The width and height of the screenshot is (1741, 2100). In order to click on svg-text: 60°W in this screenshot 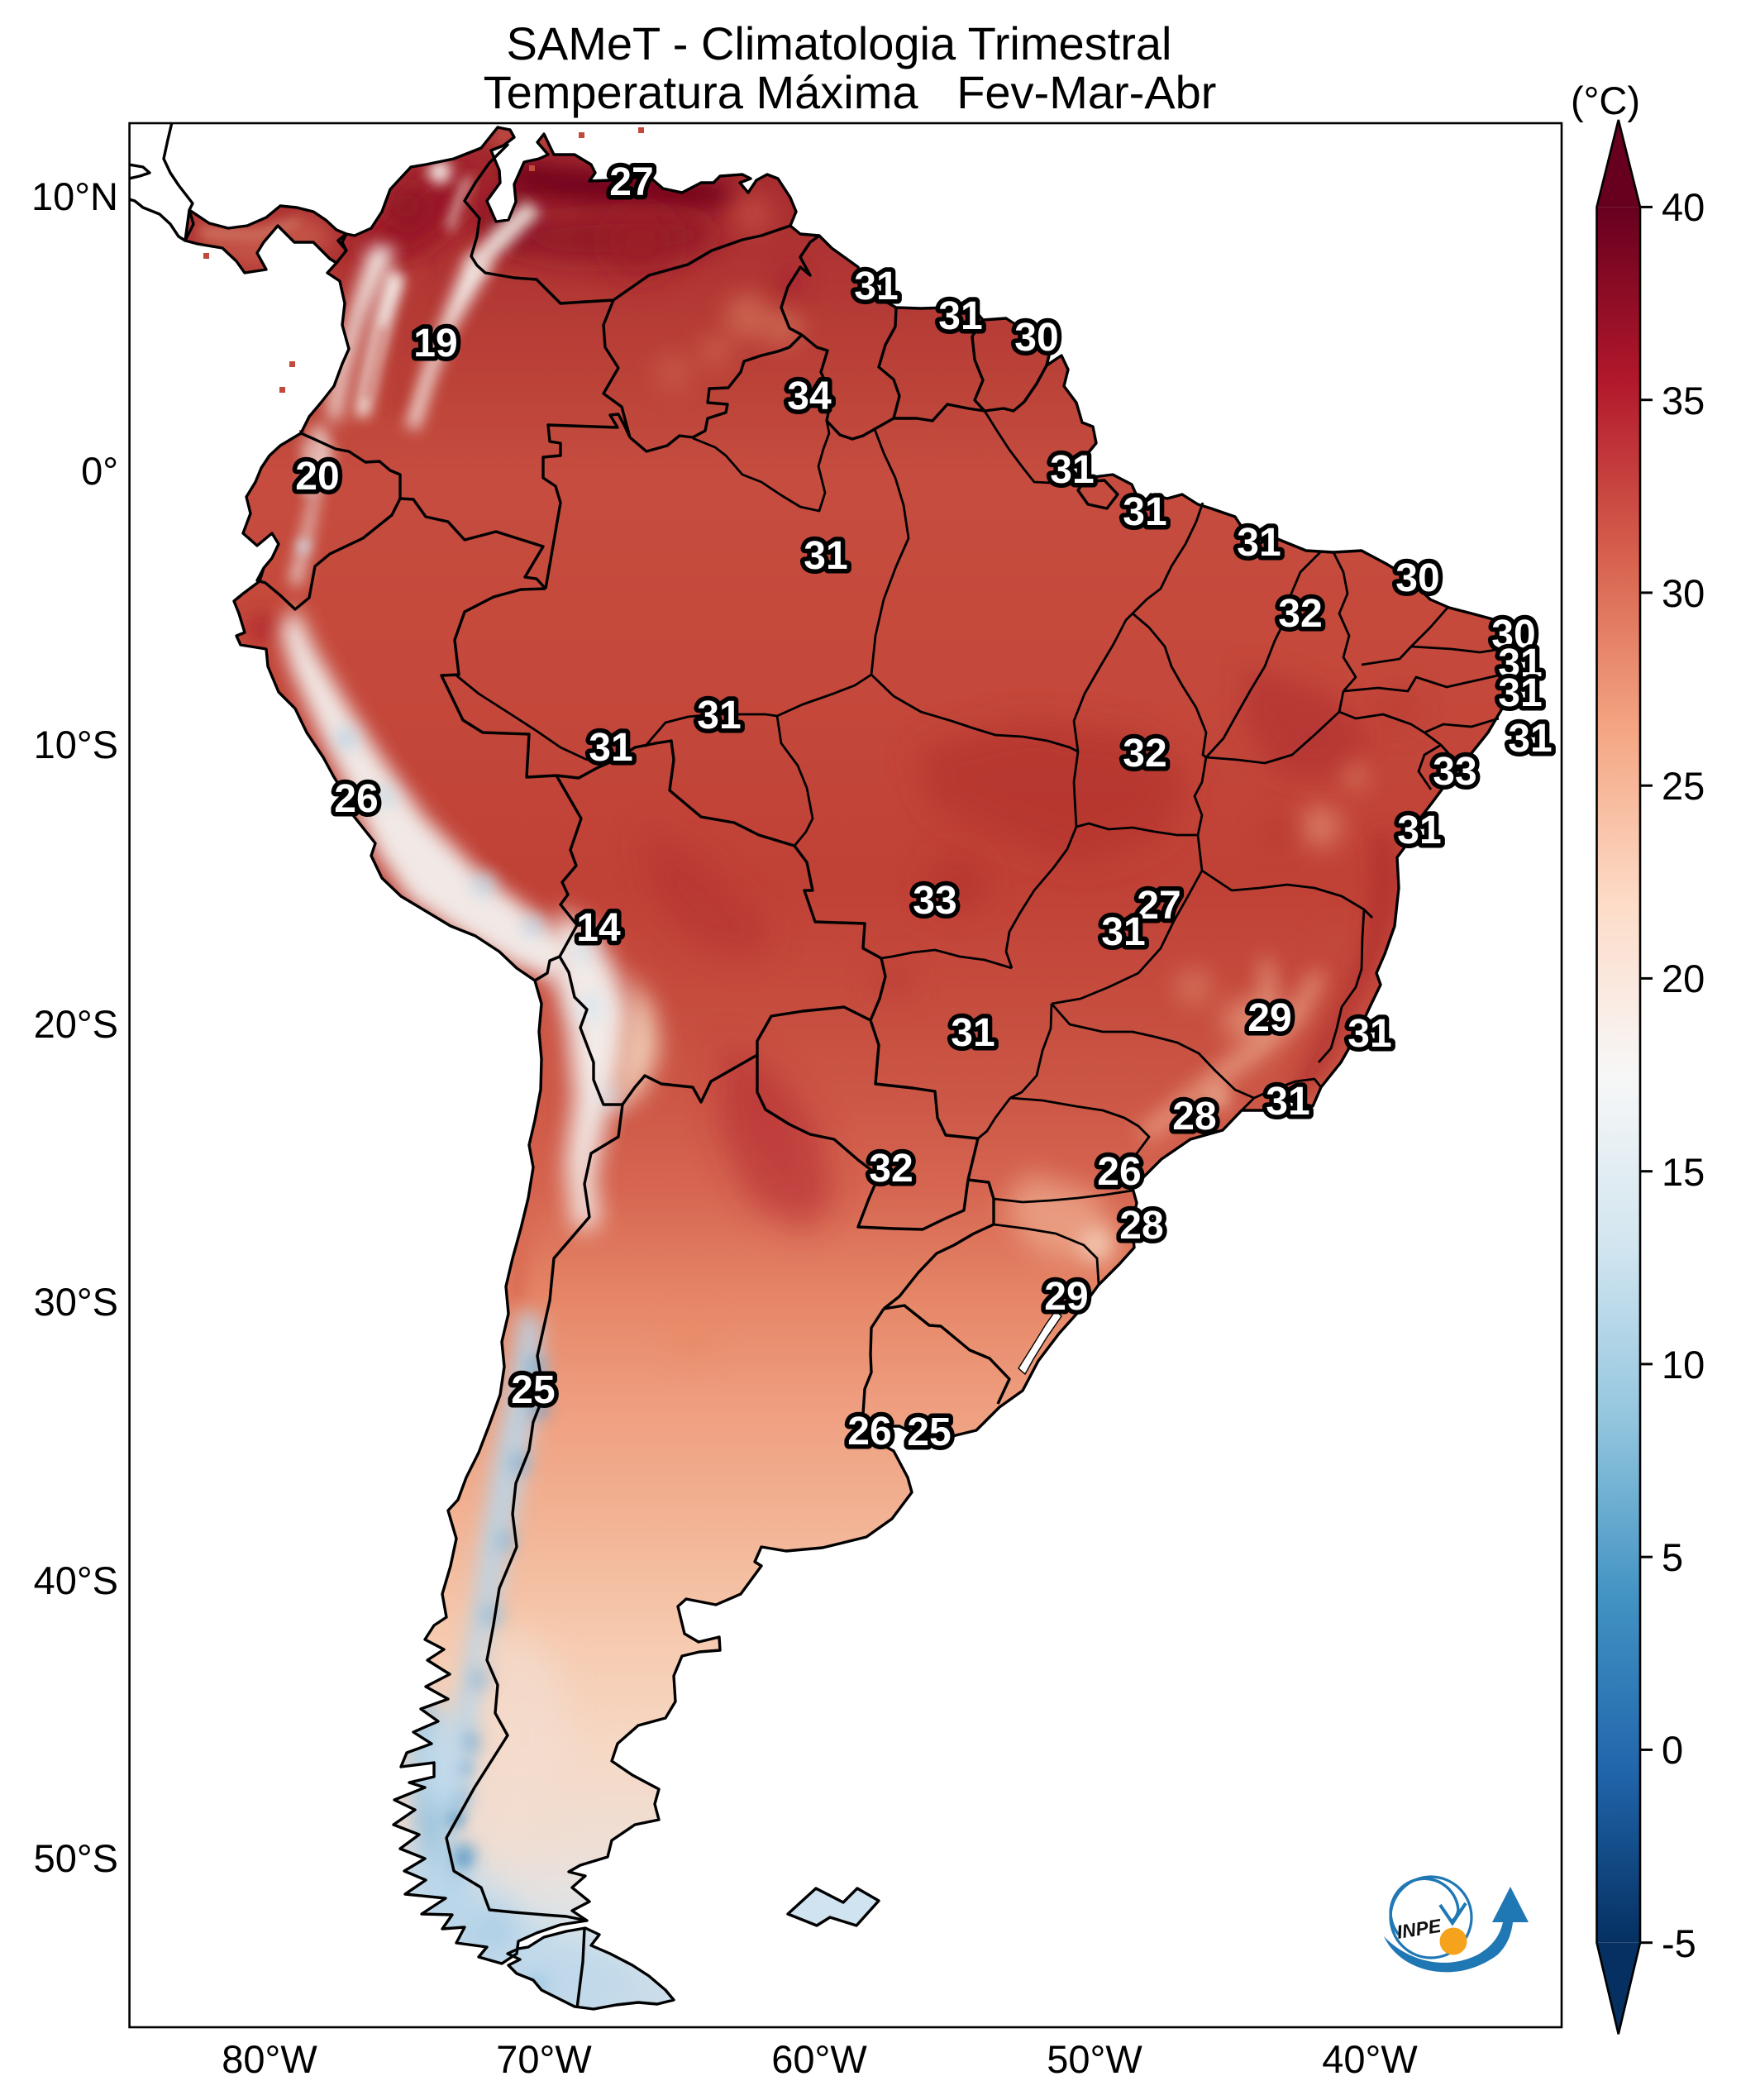, I will do `click(819, 2059)`.